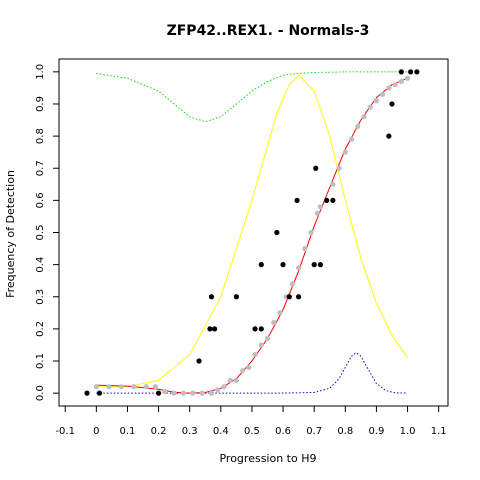  What do you see at coordinates (408, 431) in the screenshot?
I see `x-tick-label: 1.0` at bounding box center [408, 431].